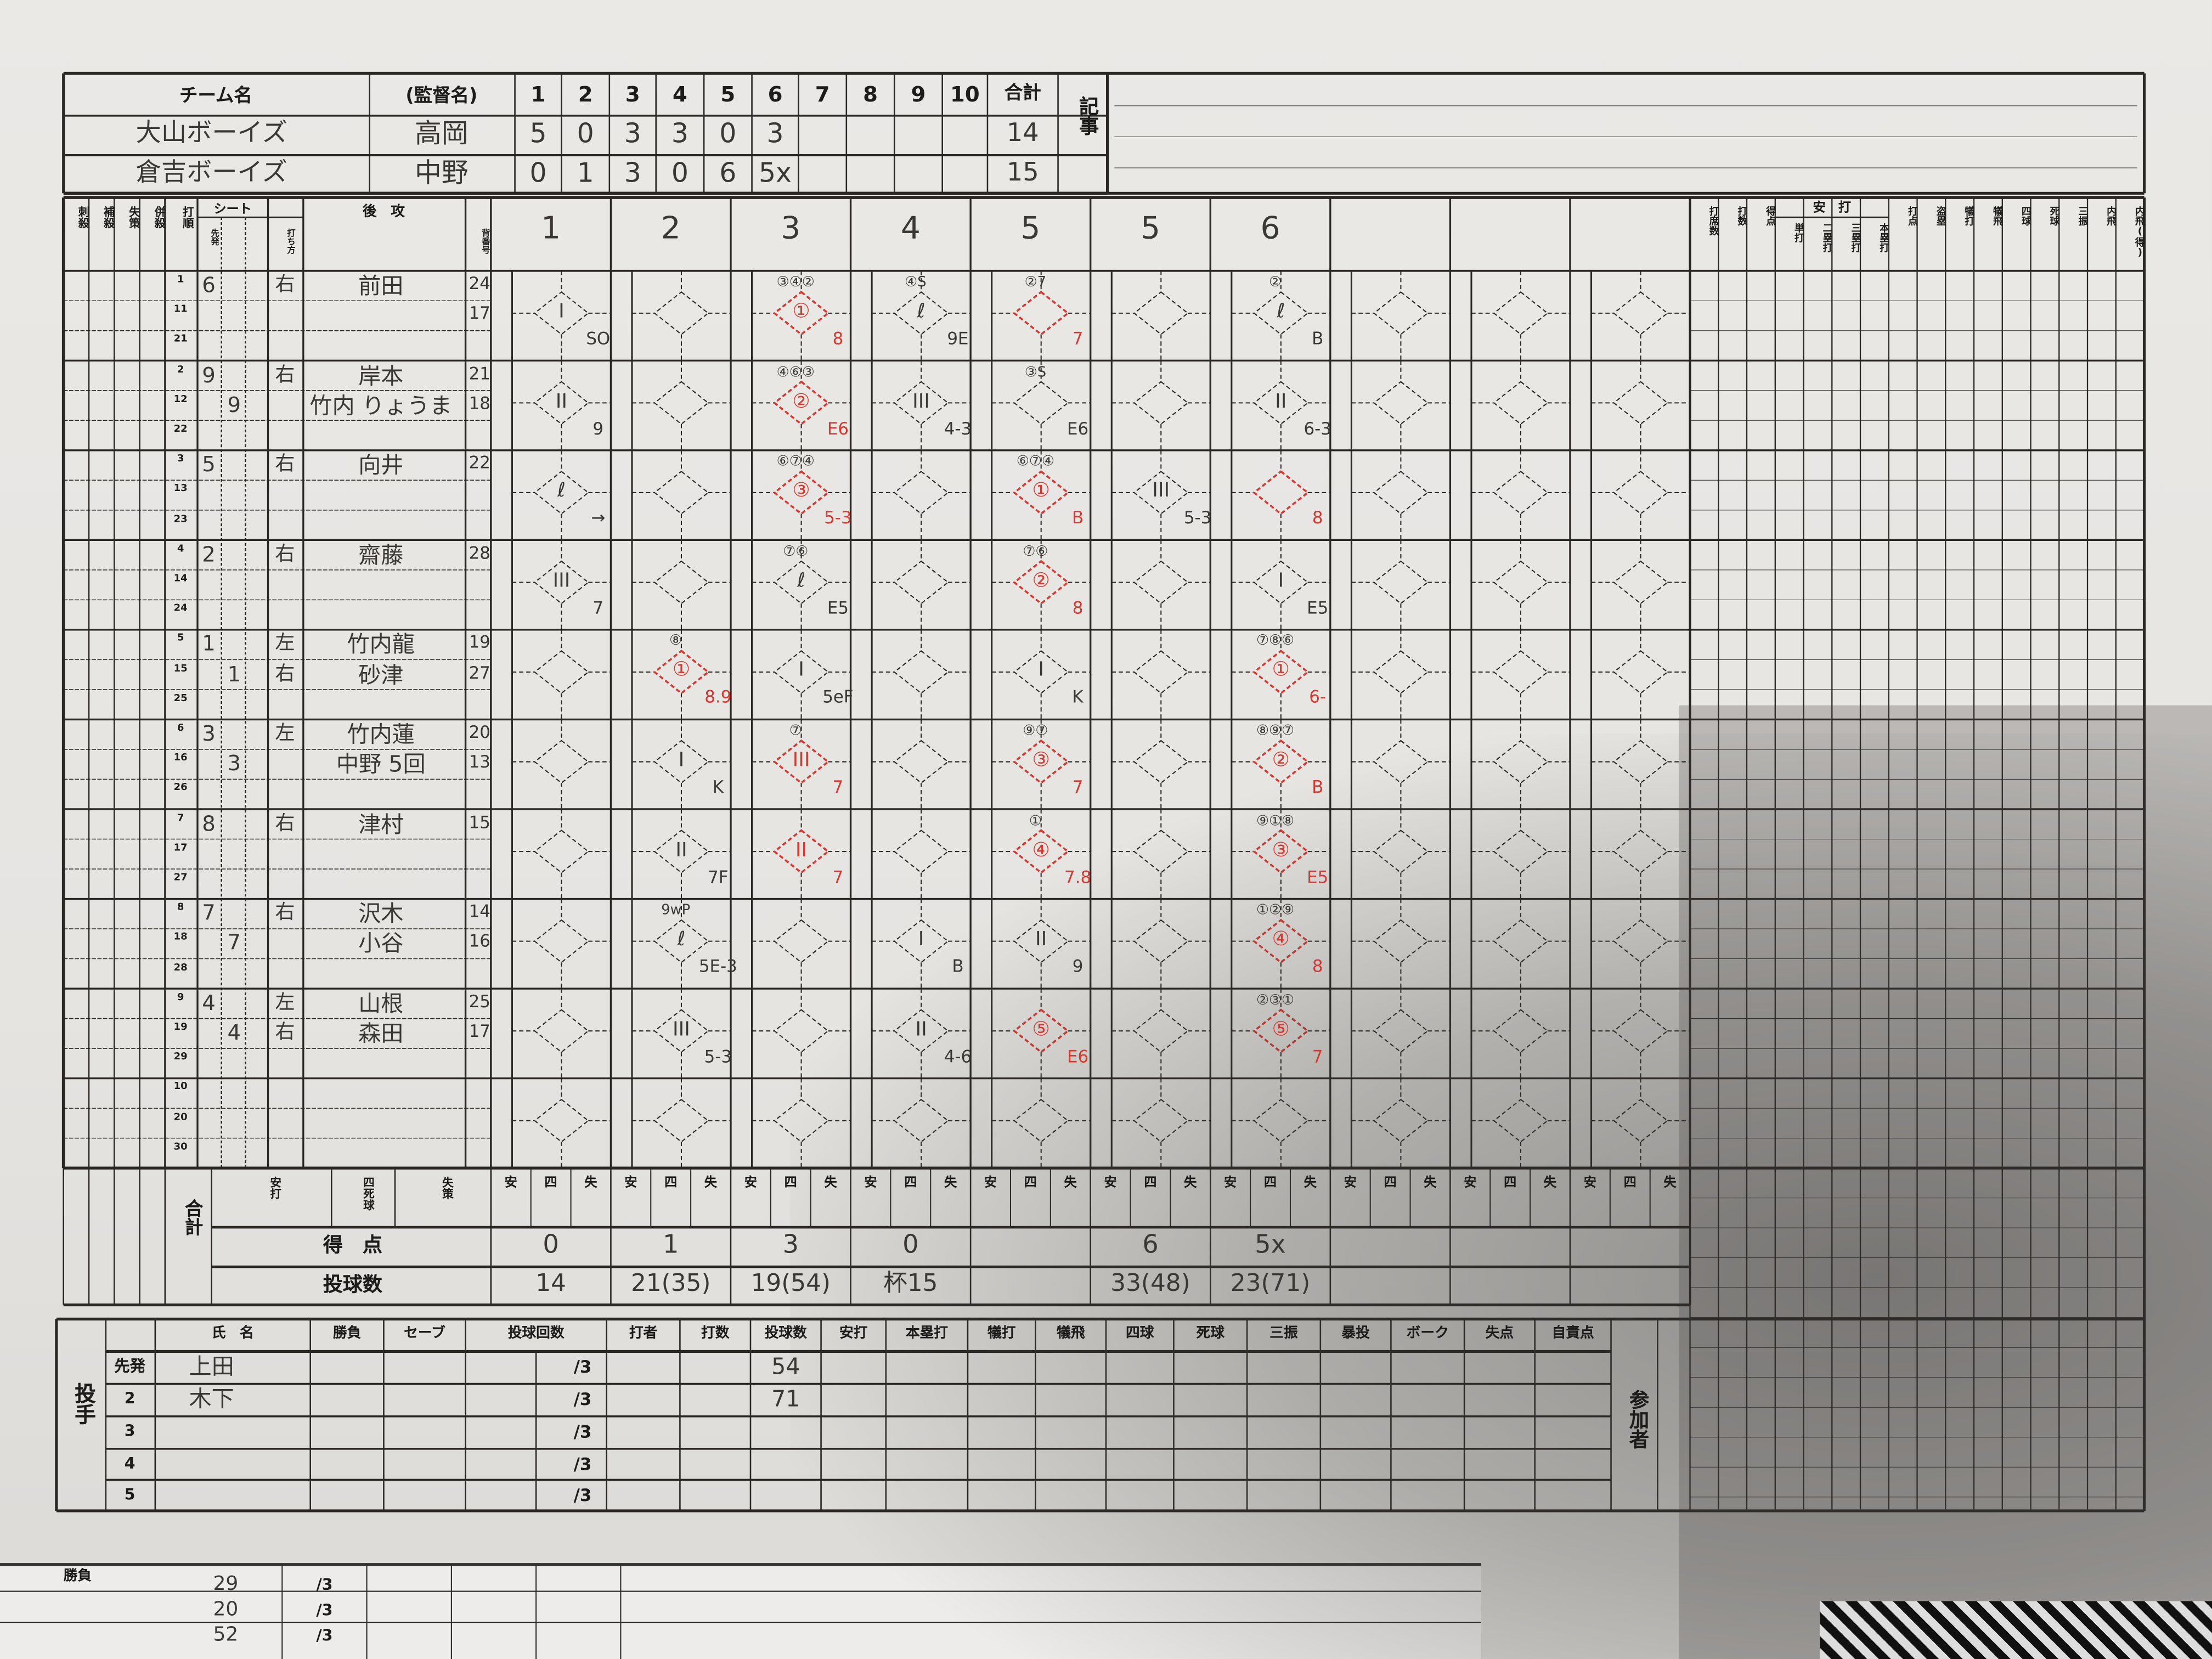 The height and width of the screenshot is (1659, 2212). Describe the element at coordinates (479, 642) in the screenshot. I see `uniform-number: 19` at that location.